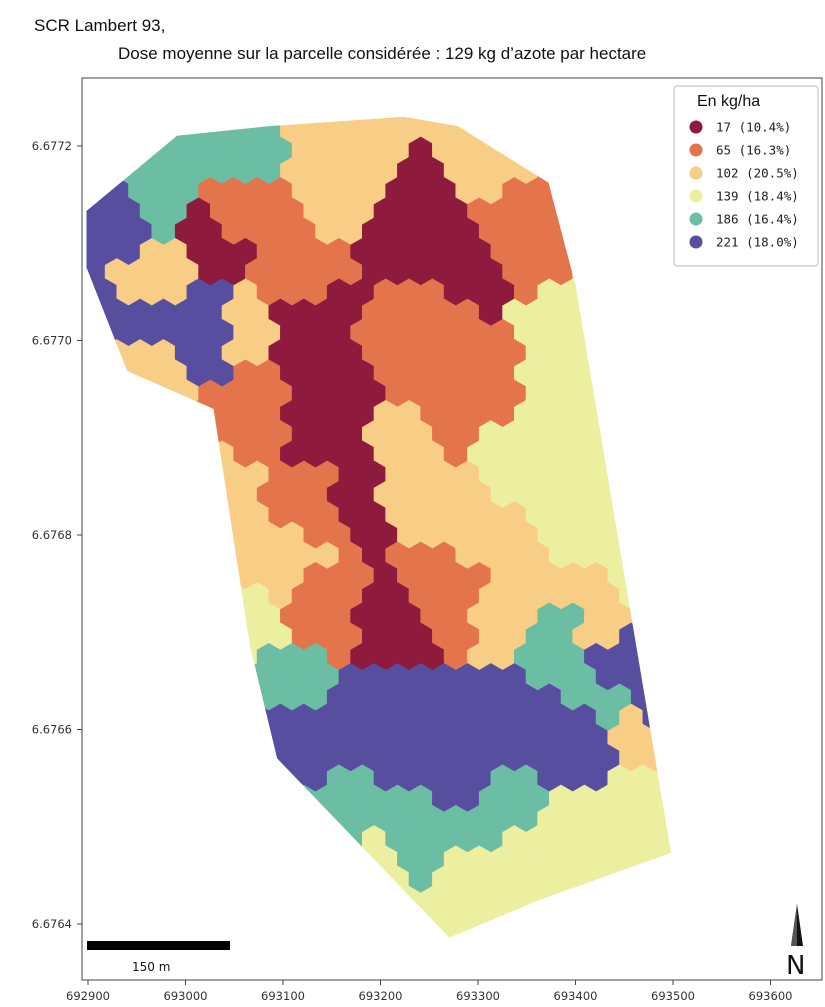  What do you see at coordinates (100, 25) in the screenshot?
I see `crs-label: SCR Lambert 93,` at bounding box center [100, 25].